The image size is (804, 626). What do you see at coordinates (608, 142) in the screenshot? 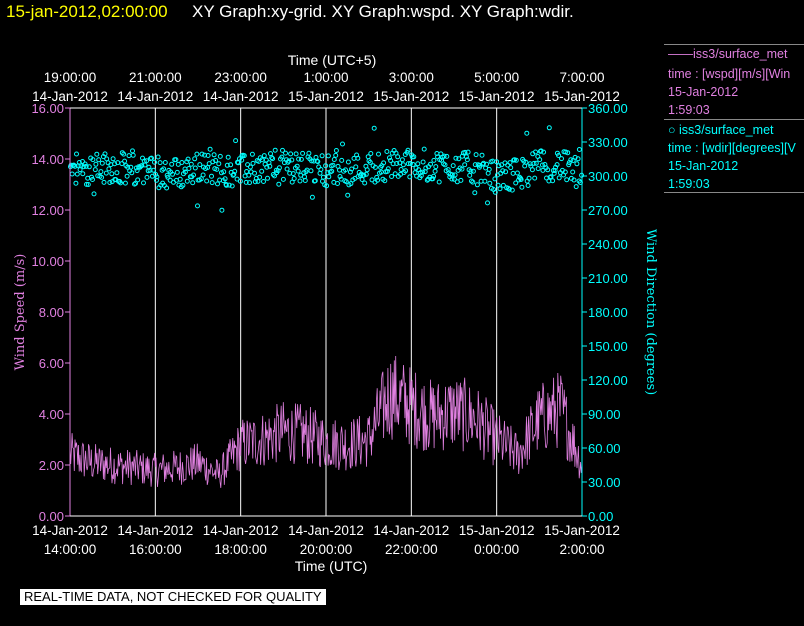
I see `right-tick-label: 330.00` at bounding box center [608, 142].